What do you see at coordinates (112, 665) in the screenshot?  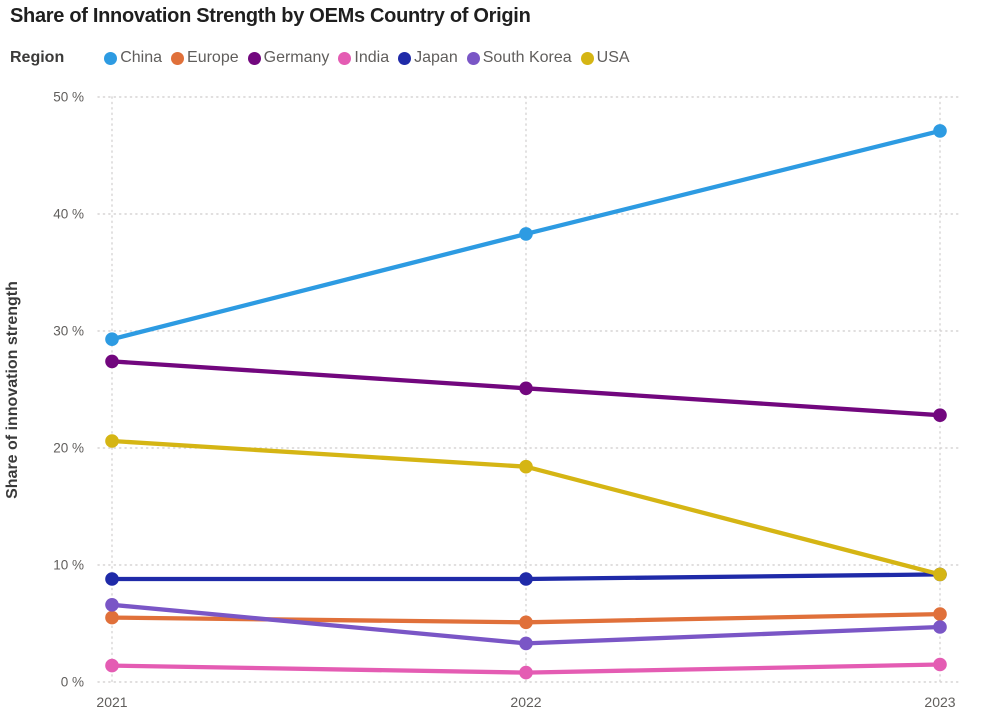 I see `data-point-india-2021` at bounding box center [112, 665].